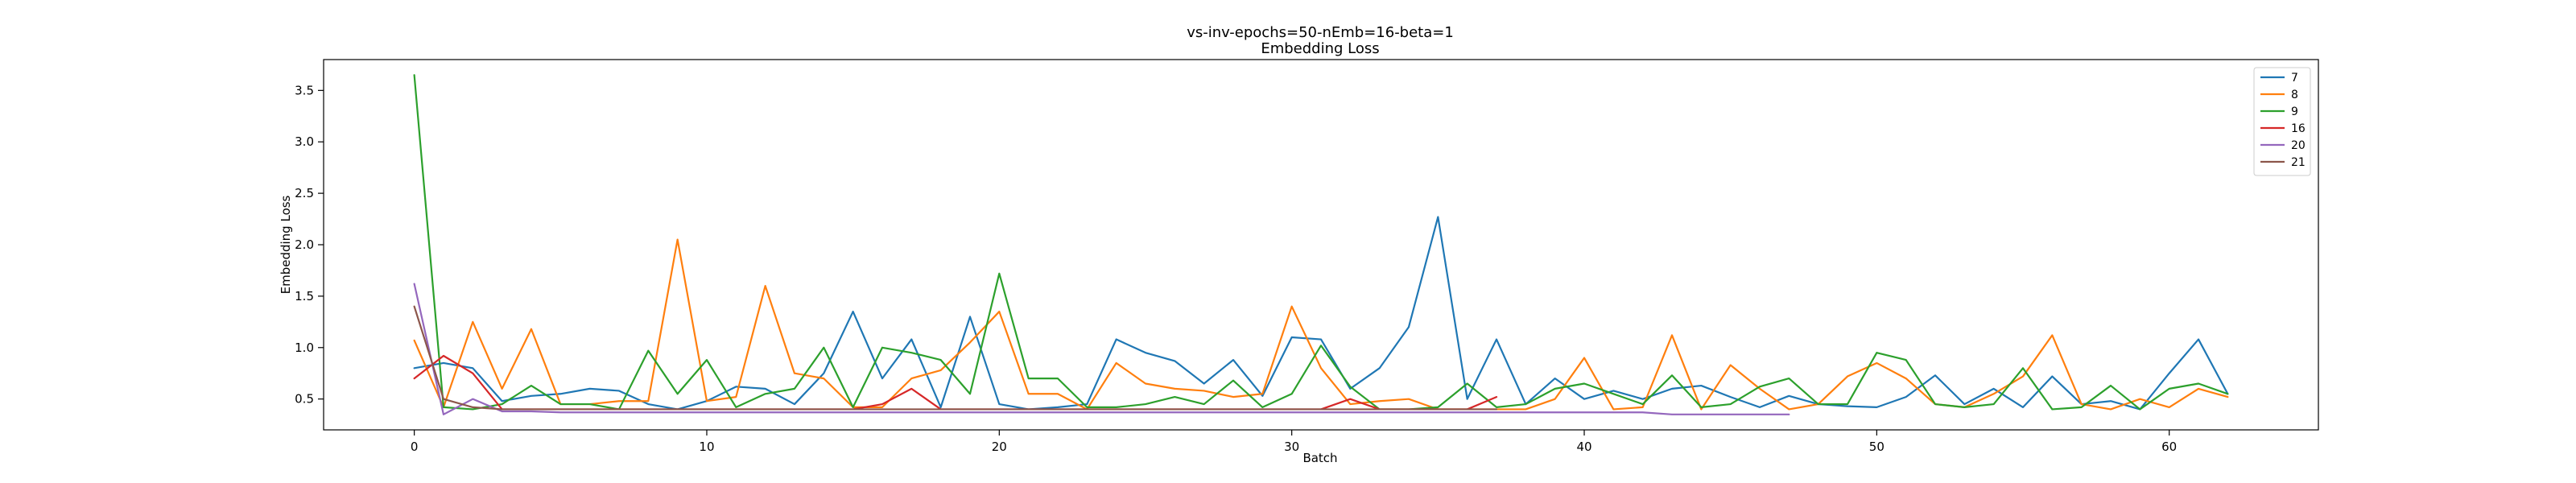  Describe the element at coordinates (304, 348) in the screenshot. I see `y-tick-label: 1.0` at that location.